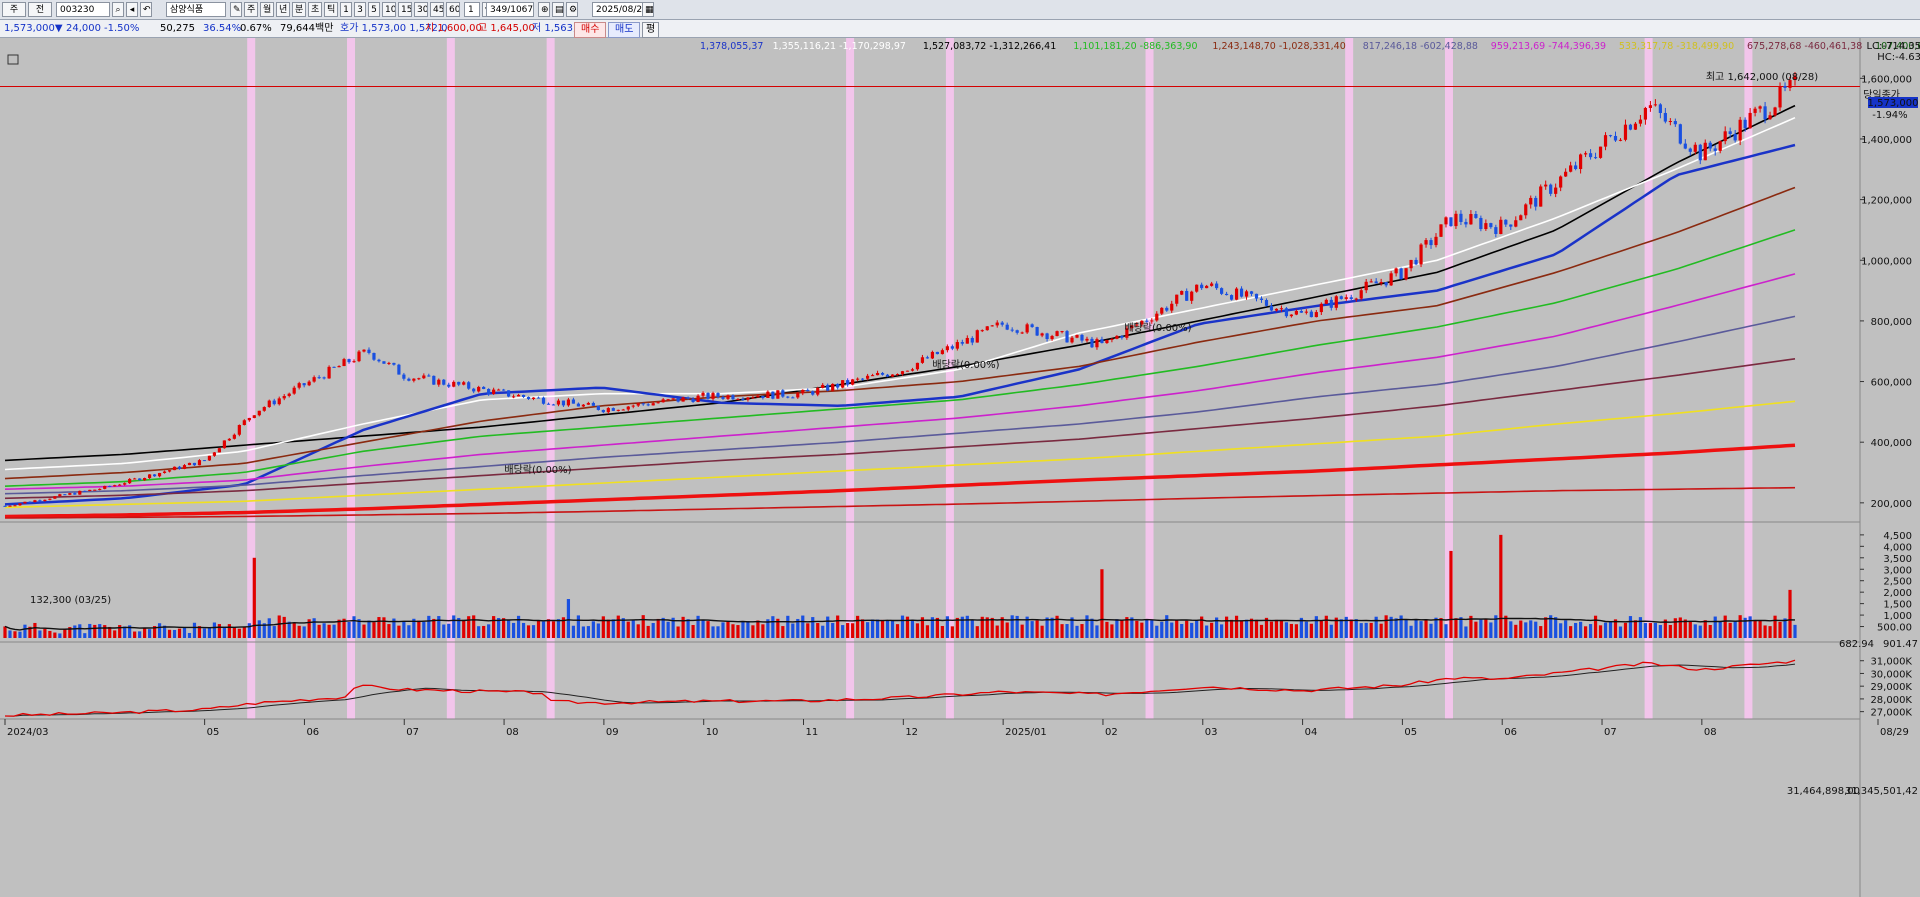 The image size is (1920, 897). I want to click on gear-icon: ⚙, so click(572, 9).